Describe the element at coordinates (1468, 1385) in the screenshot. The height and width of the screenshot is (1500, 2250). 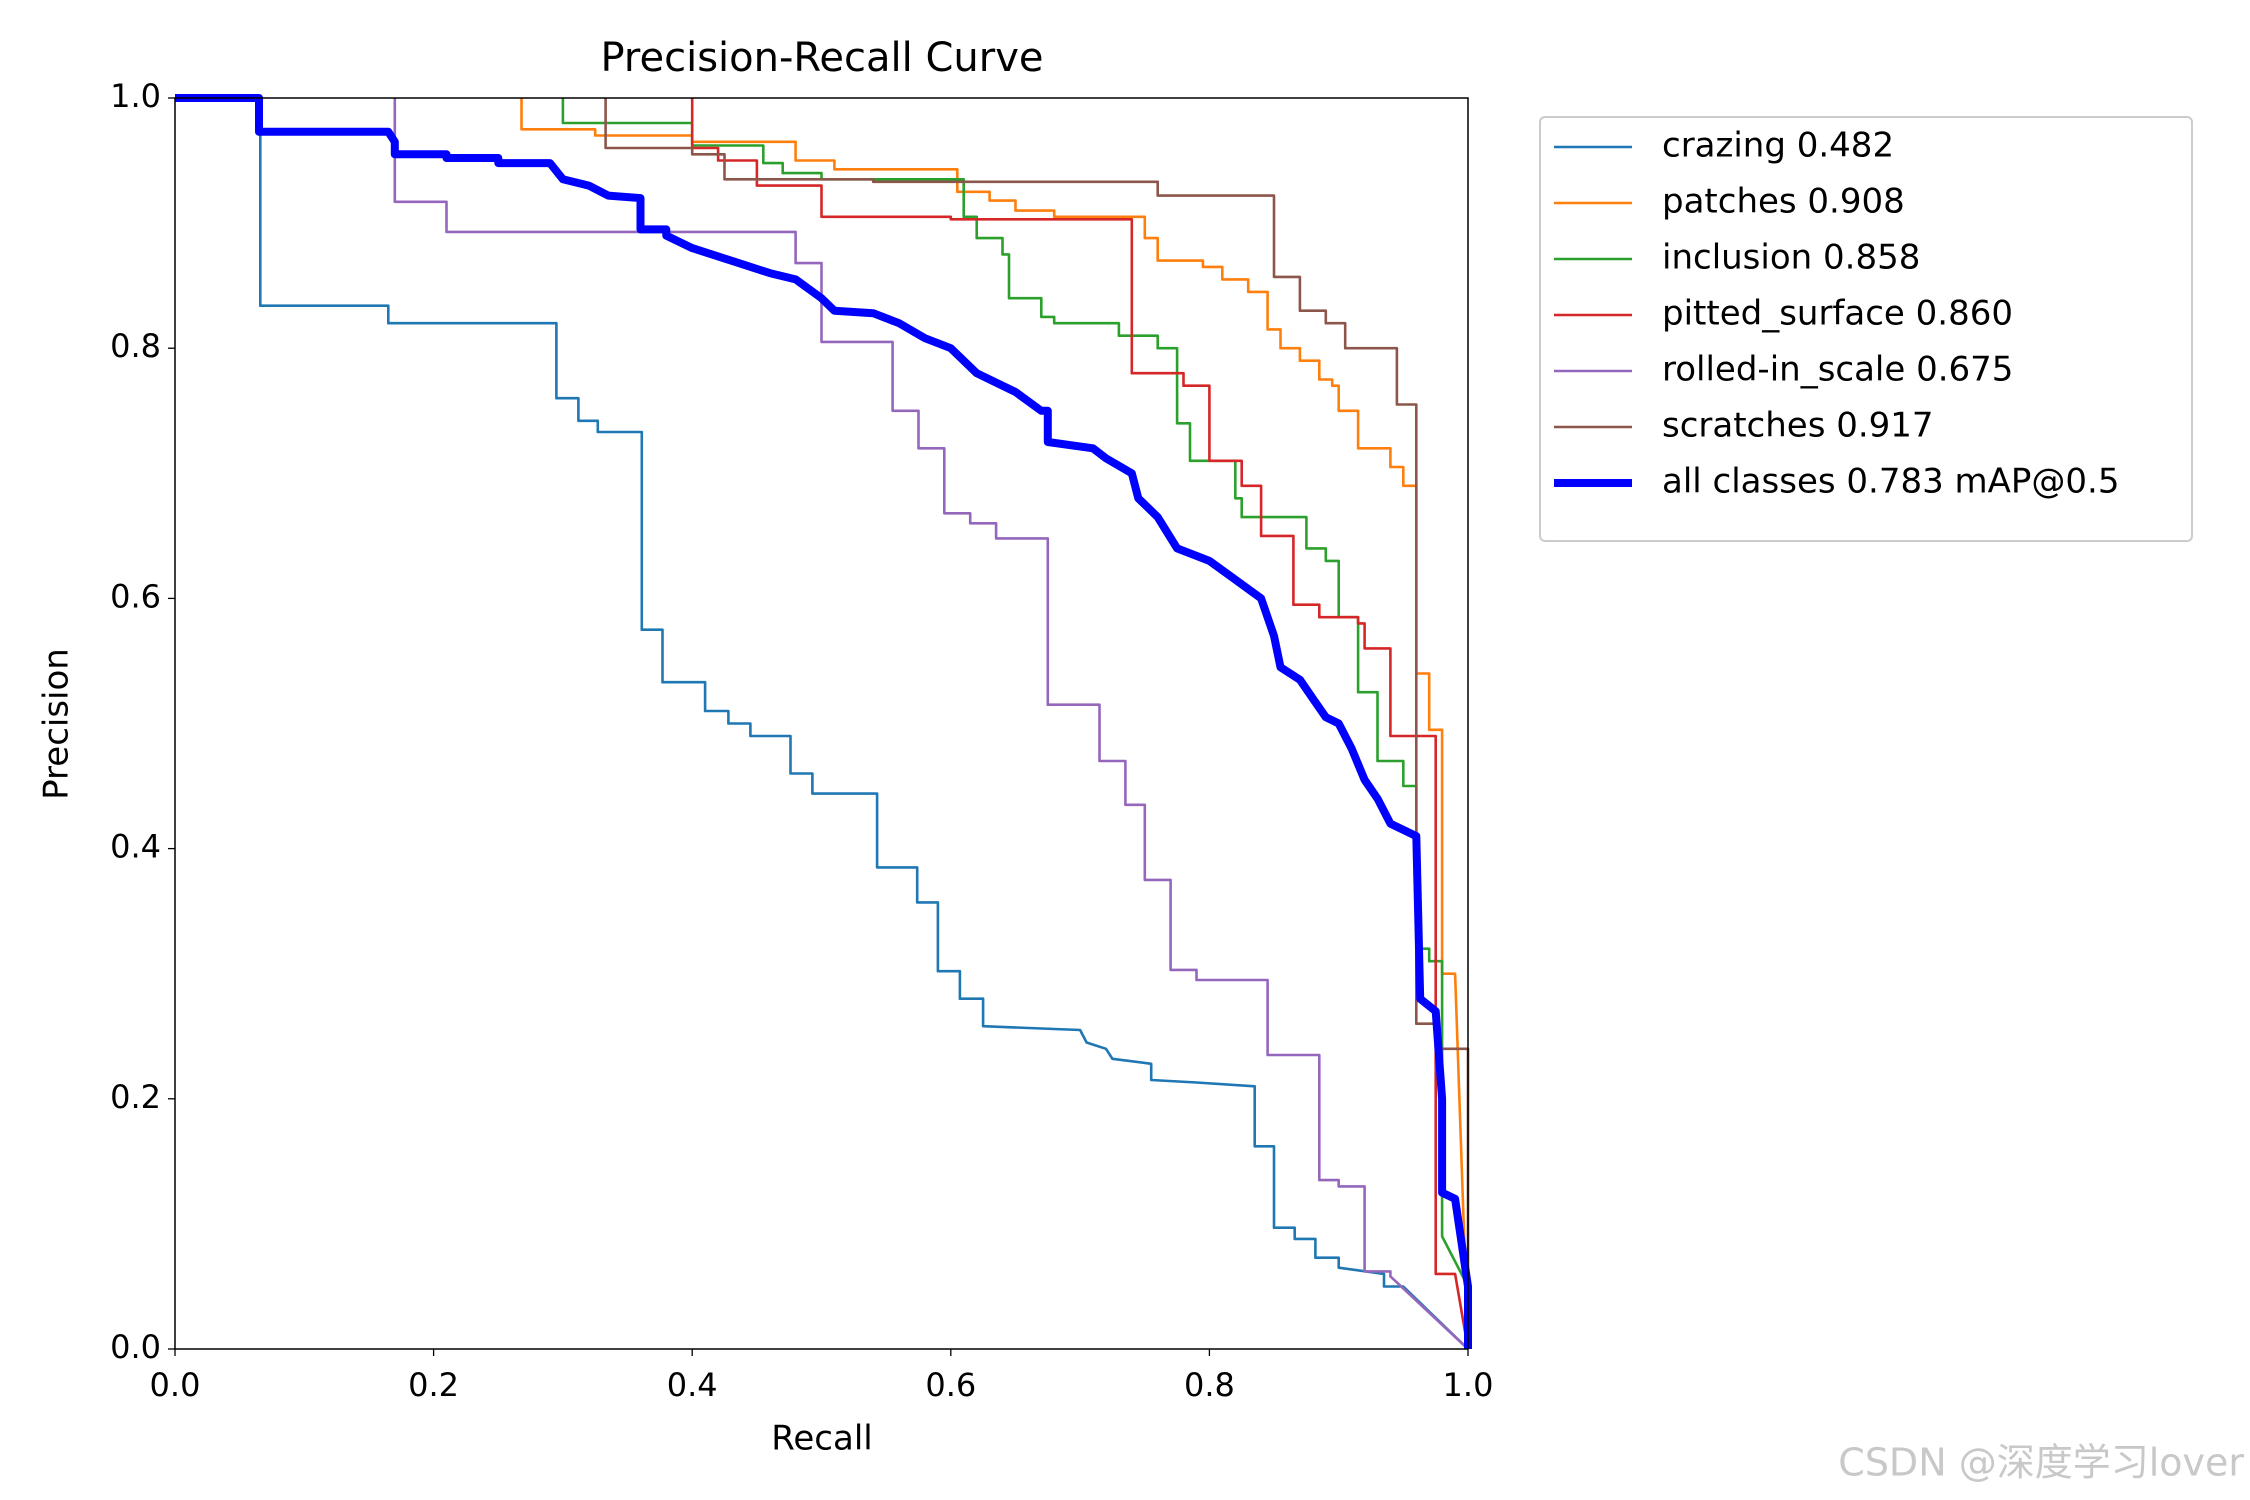
I see `x-tick-label: 1.0` at that location.